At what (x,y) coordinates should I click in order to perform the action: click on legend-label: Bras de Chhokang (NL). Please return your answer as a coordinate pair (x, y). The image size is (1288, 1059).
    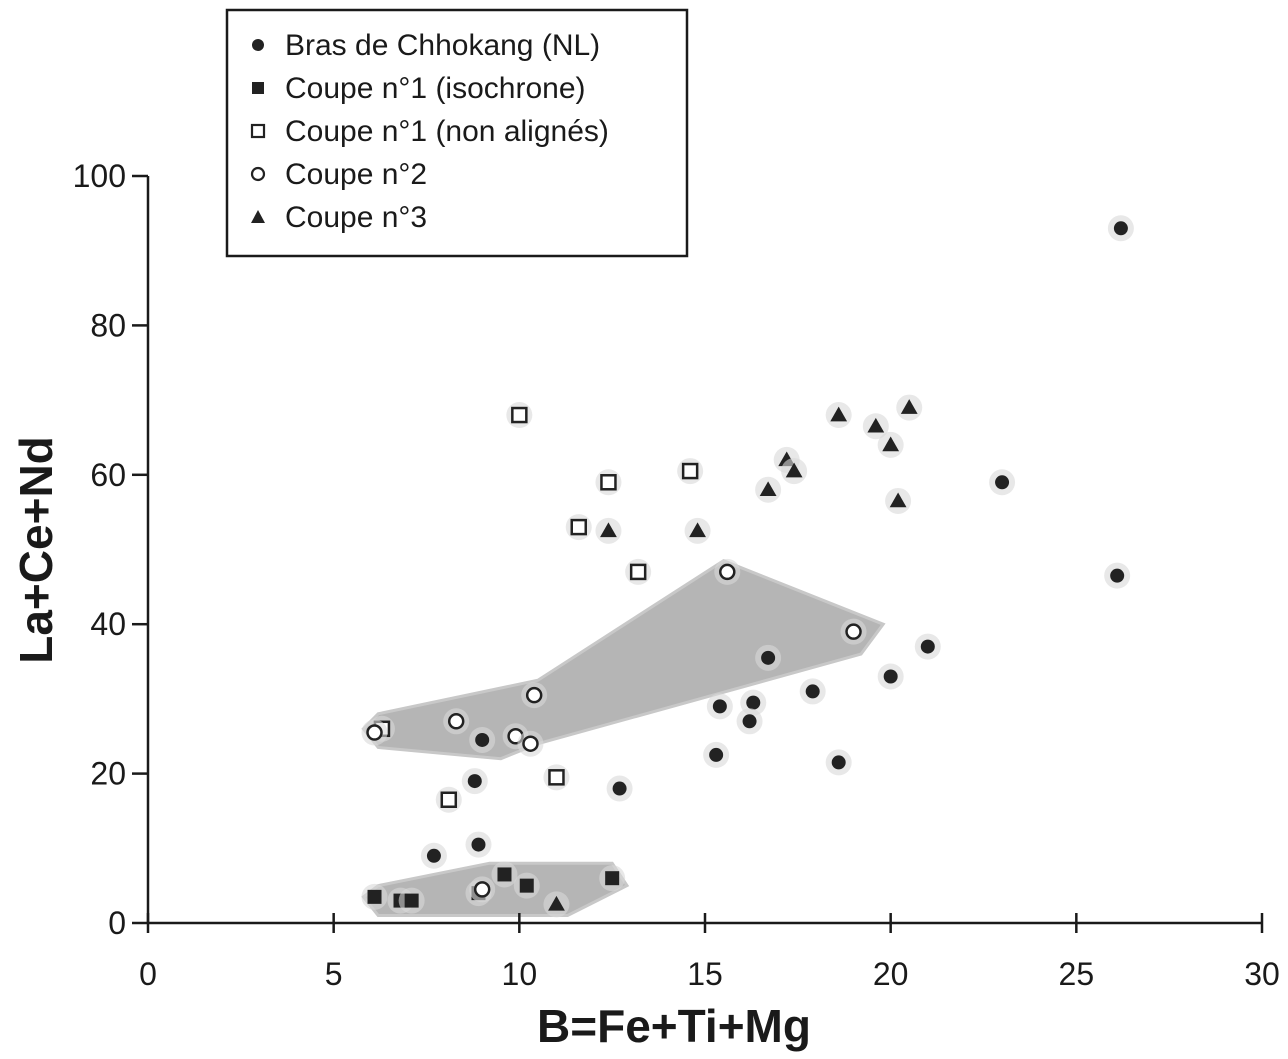
    Looking at the image, I should click on (442, 45).